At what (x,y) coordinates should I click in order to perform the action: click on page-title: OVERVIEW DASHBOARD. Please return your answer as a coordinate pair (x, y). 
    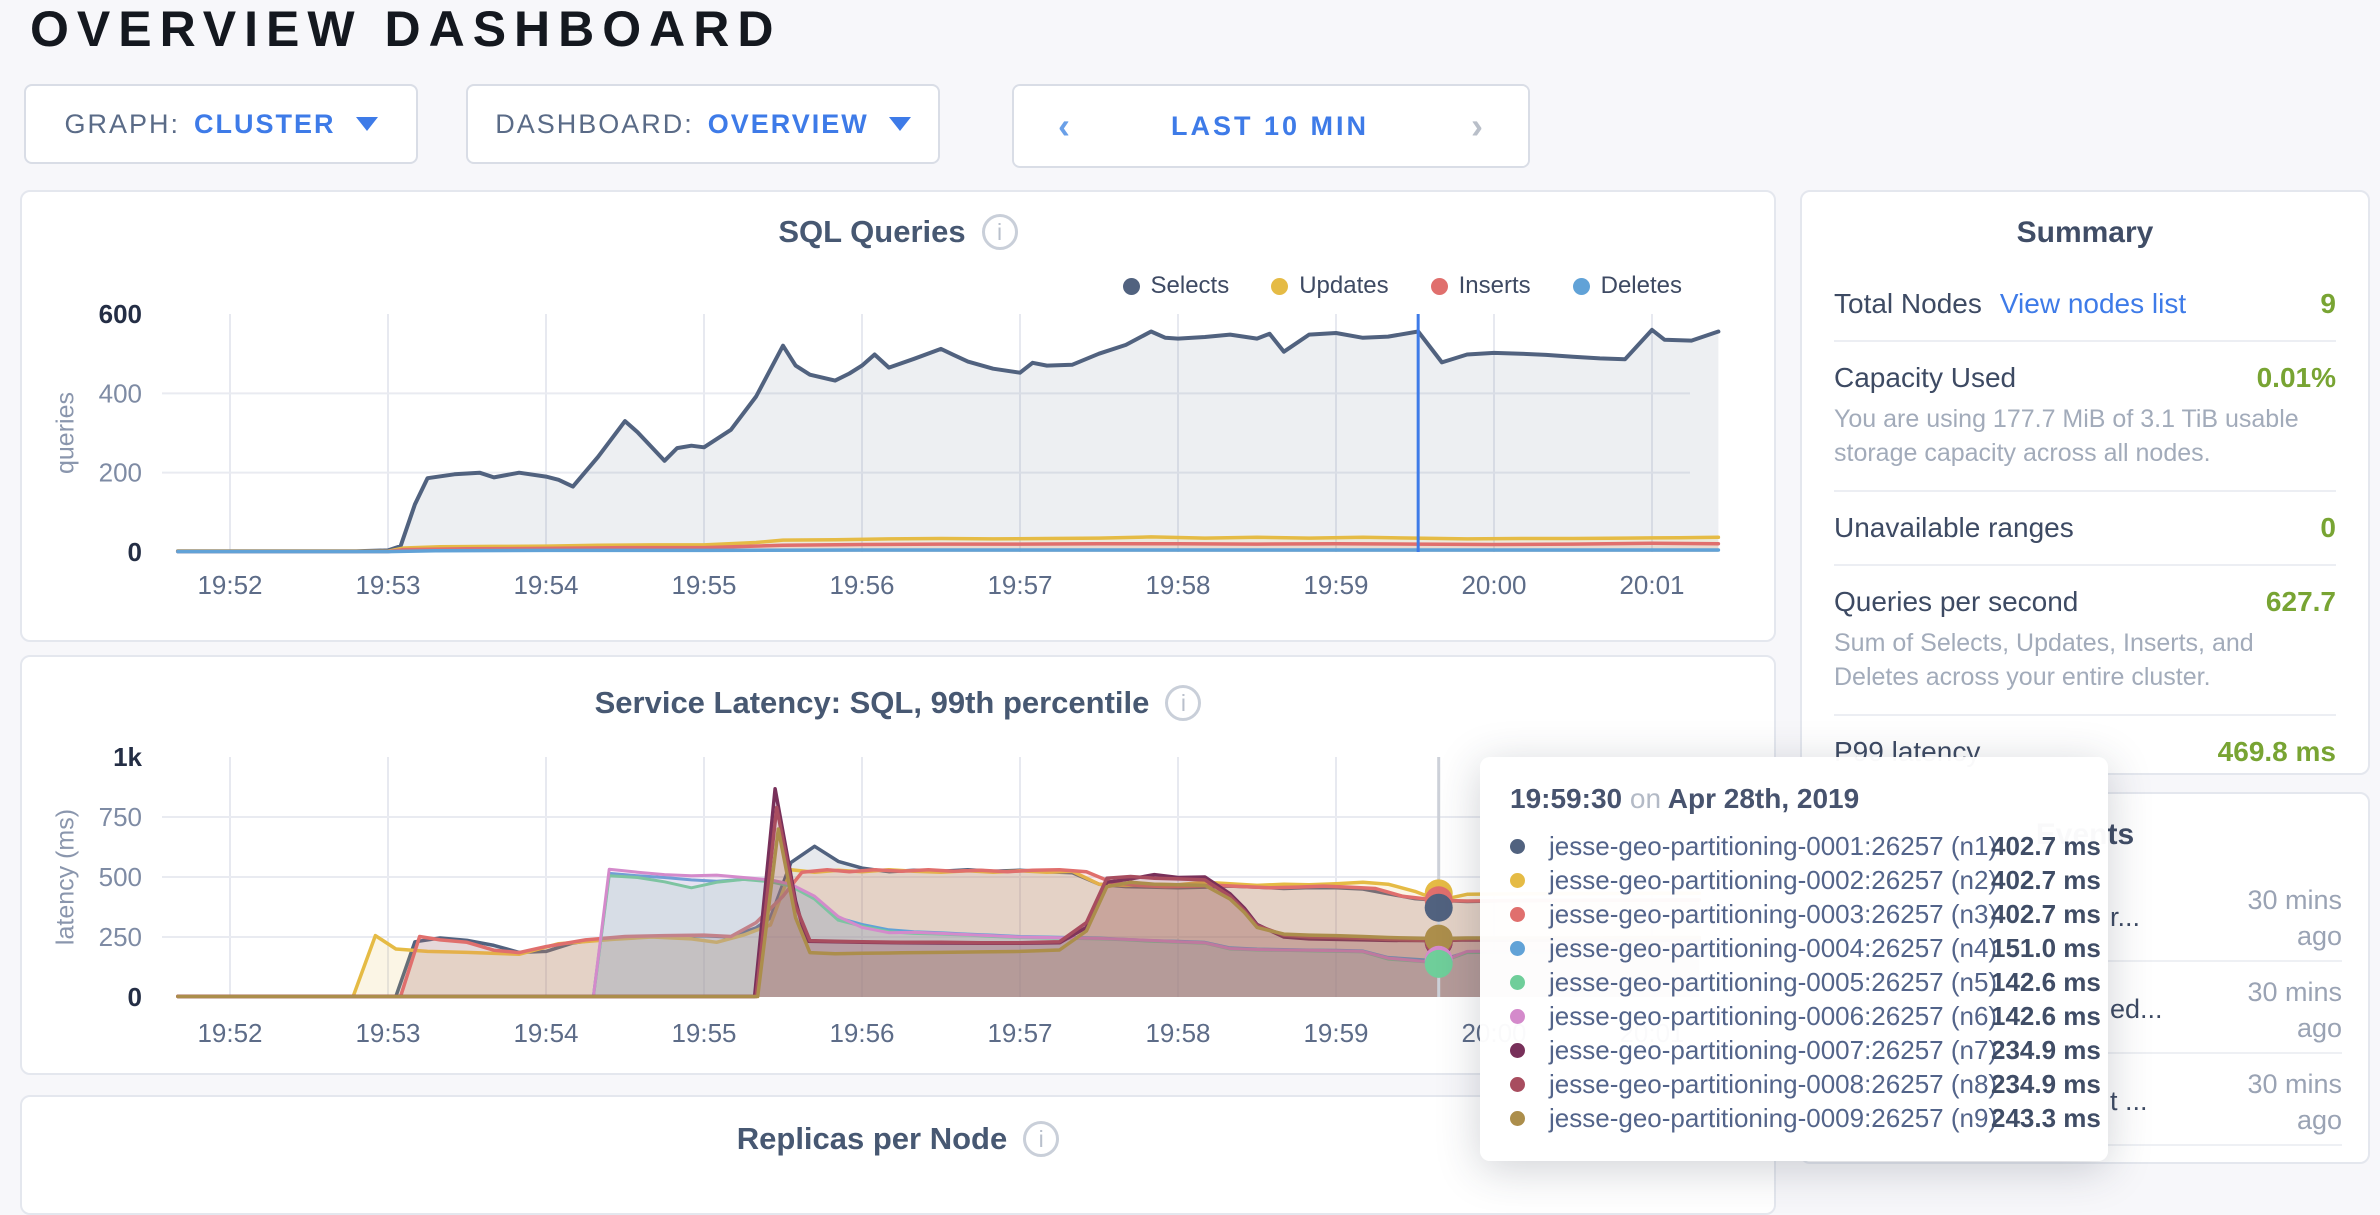
    Looking at the image, I should click on (406, 29).